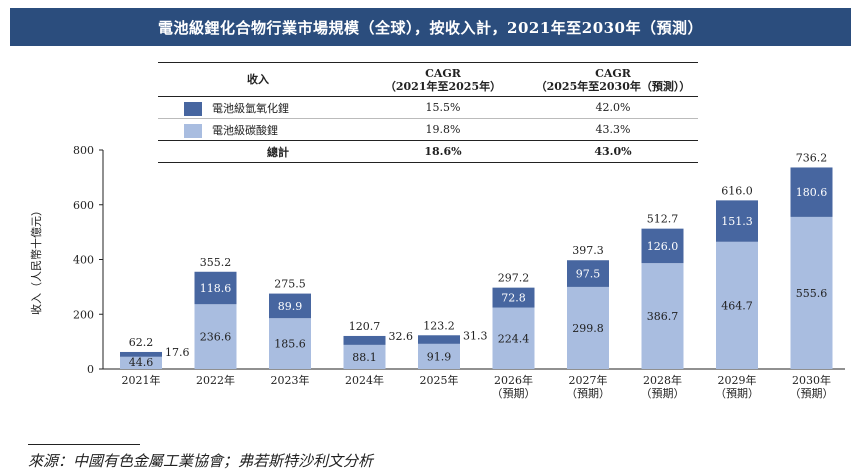 Image resolution: width=861 pixels, height=474 pixels. I want to click on row-cagr2: 43.3%, so click(613, 129).